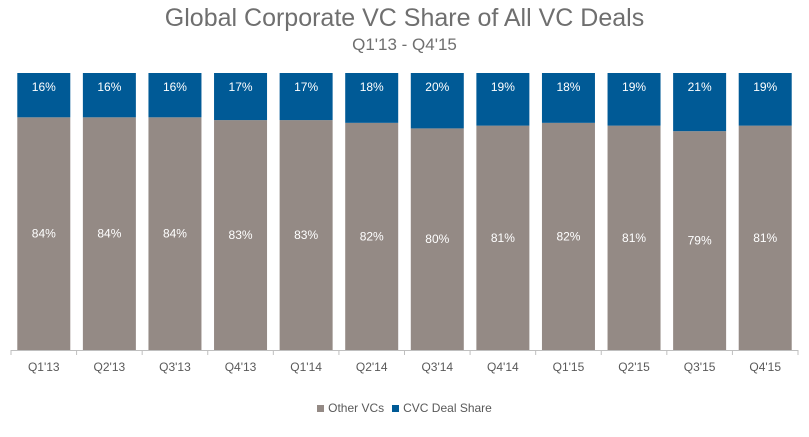  I want to click on data-label-other-vcs-10: 81%, so click(634, 238).